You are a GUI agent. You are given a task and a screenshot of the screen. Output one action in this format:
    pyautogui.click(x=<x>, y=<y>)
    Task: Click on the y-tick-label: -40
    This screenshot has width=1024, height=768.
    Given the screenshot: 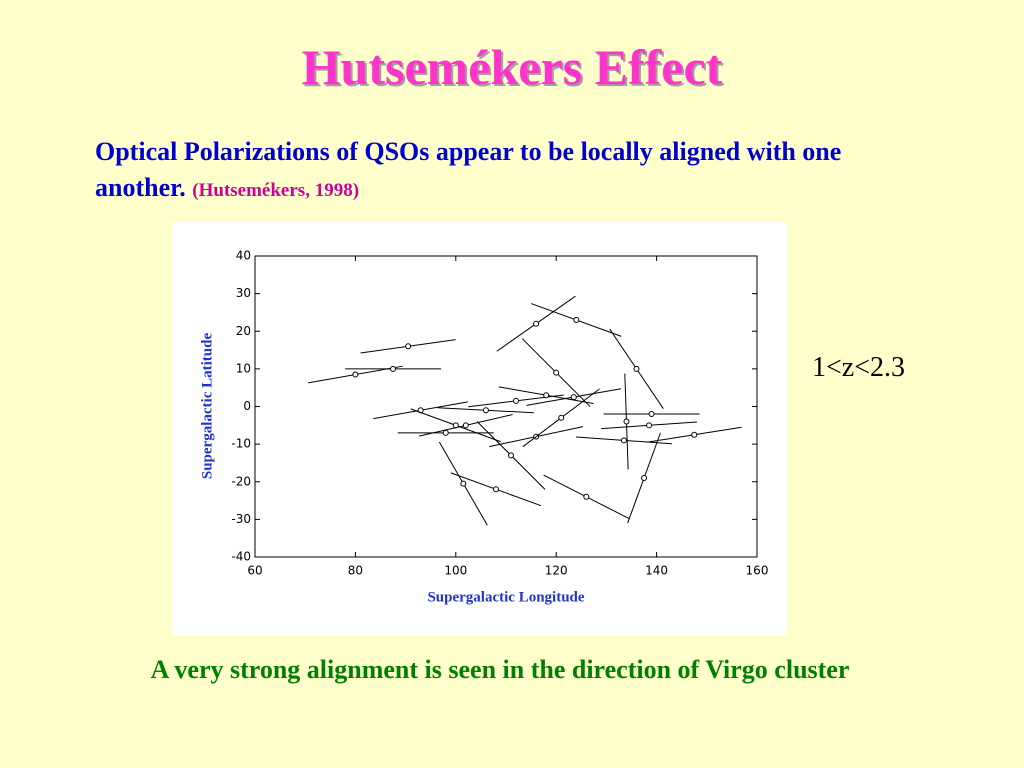 What is the action you would take?
    pyautogui.click(x=241, y=557)
    